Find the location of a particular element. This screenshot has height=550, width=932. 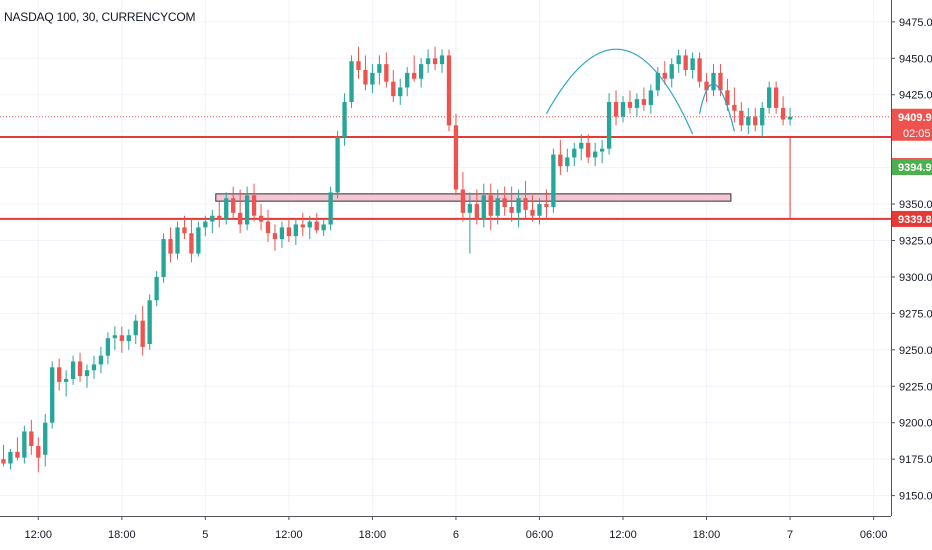

level-label-lower: 9339.8 is located at coordinates (912, 218).